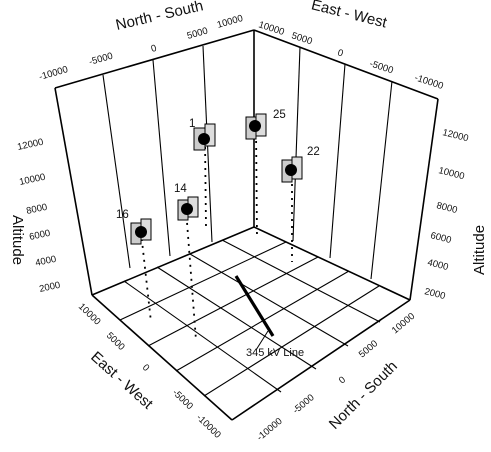 The height and width of the screenshot is (452, 491). I want to click on top-right-edge, so click(346, 64).